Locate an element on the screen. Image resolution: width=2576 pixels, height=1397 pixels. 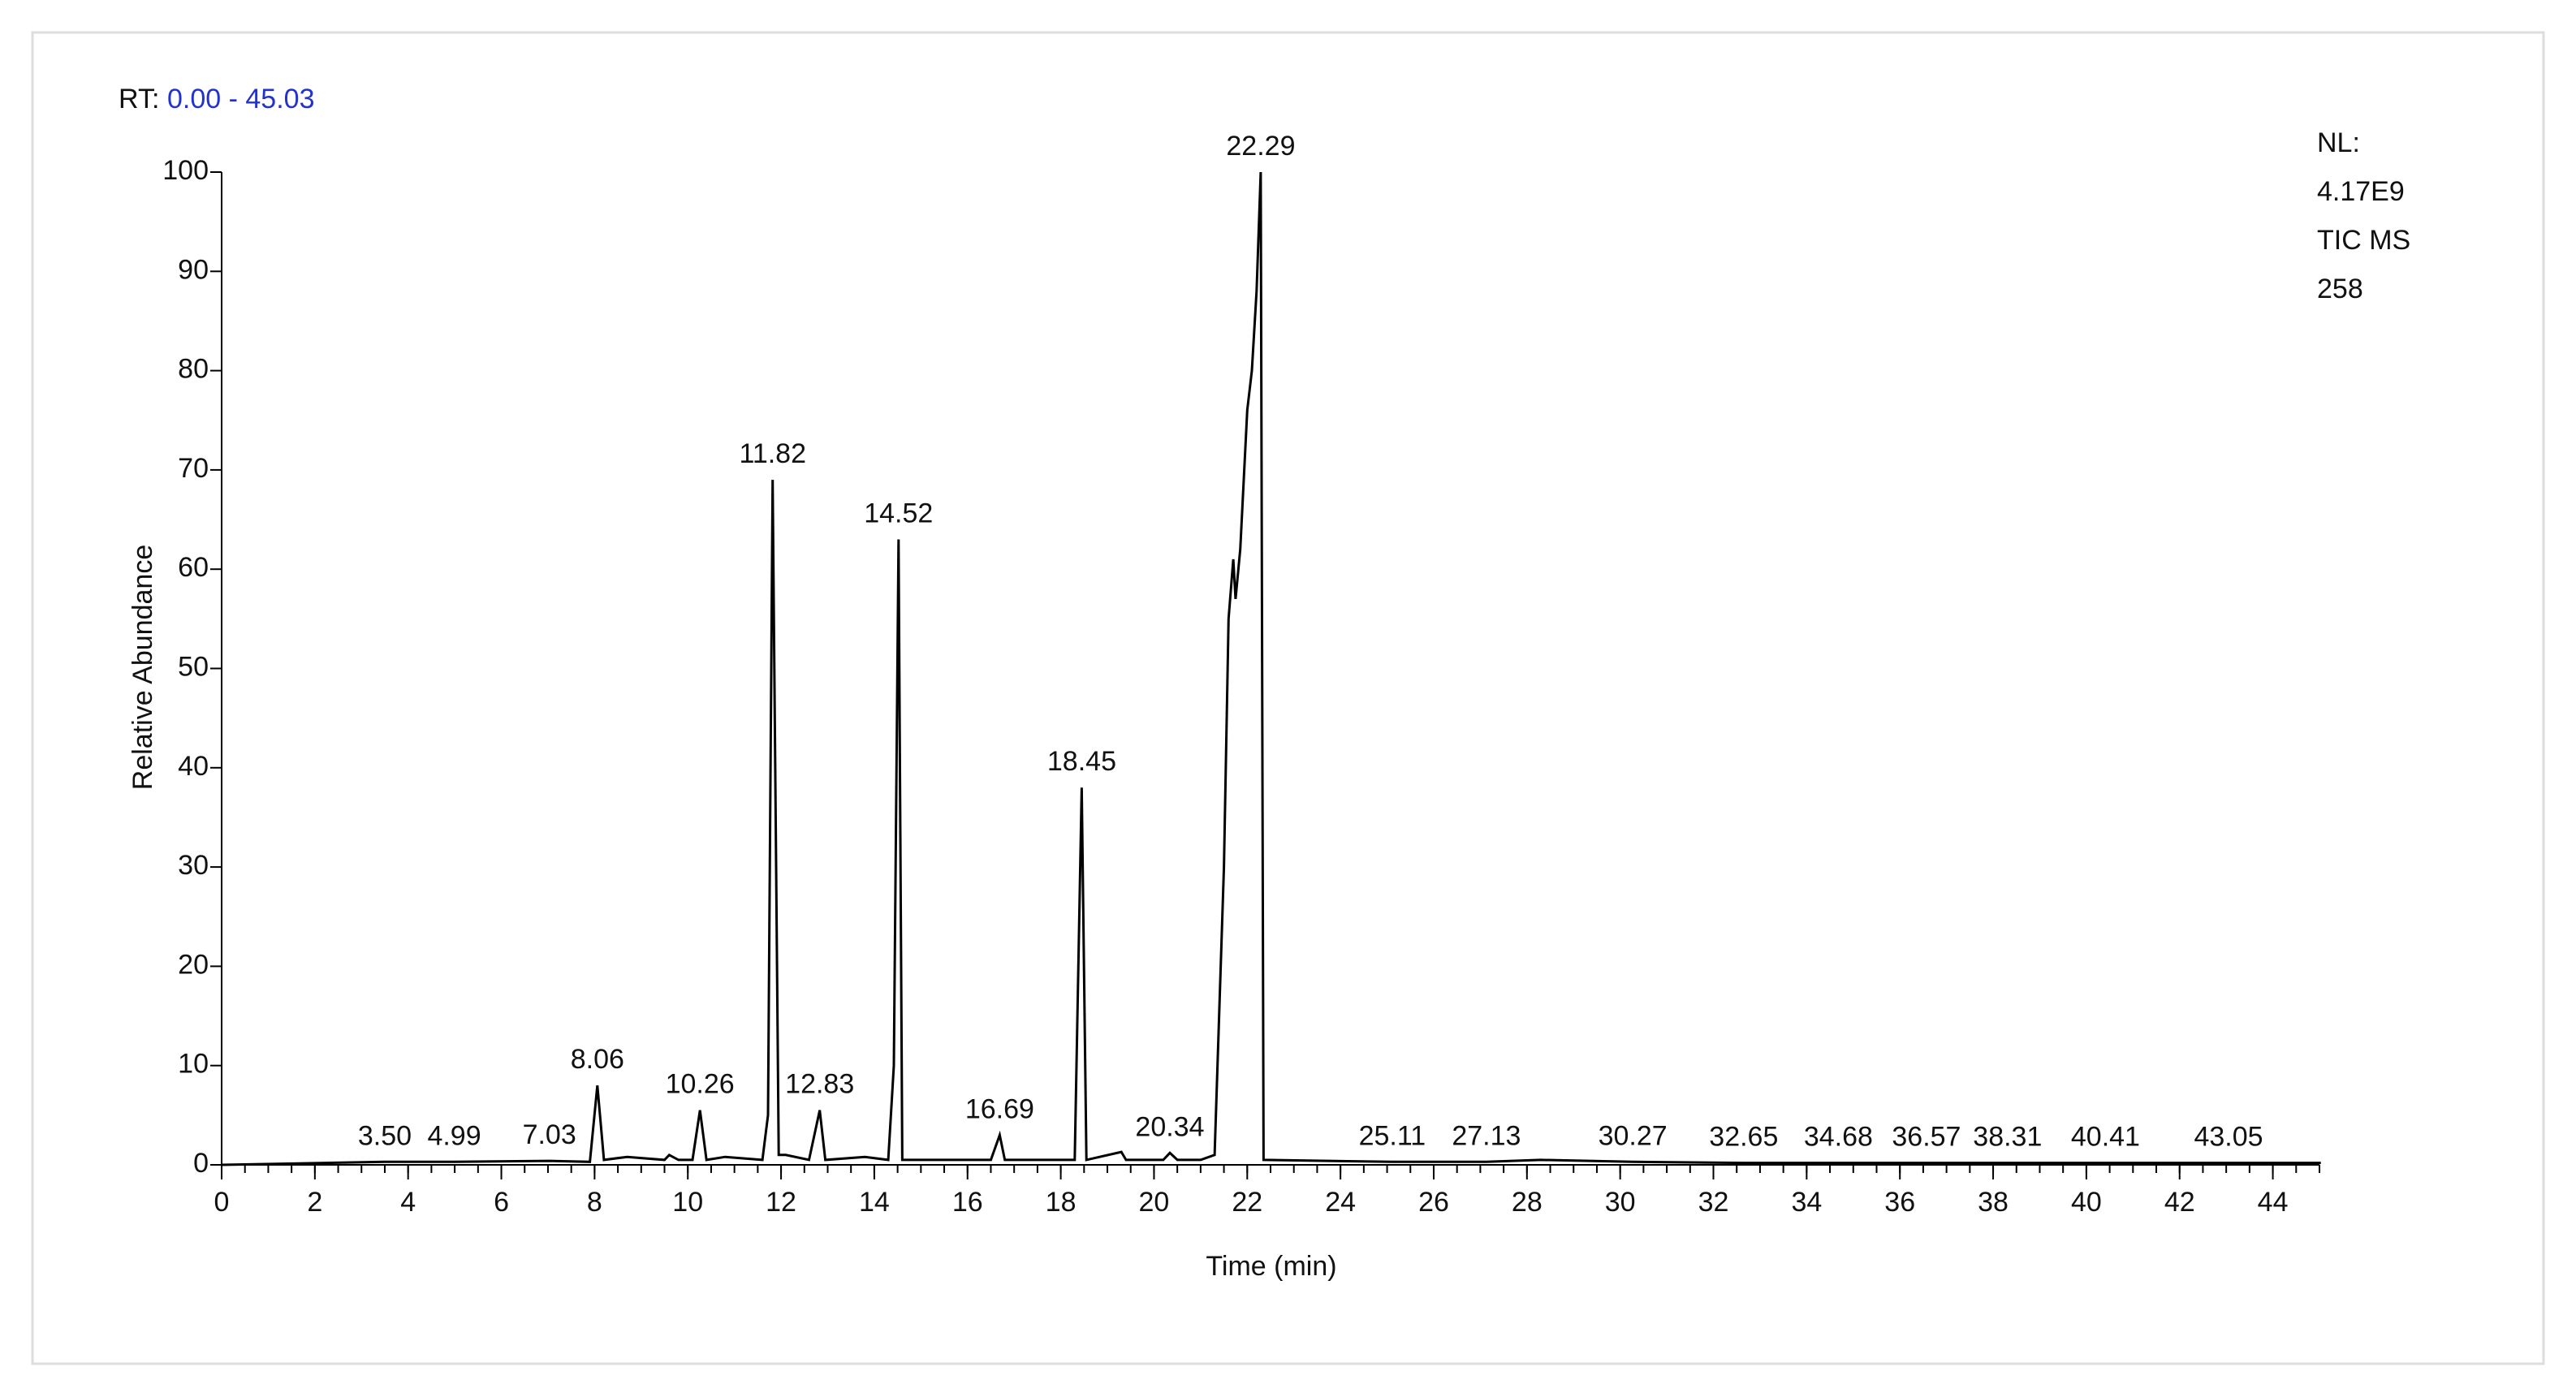
range-label: RT: is located at coordinates (139, 99).